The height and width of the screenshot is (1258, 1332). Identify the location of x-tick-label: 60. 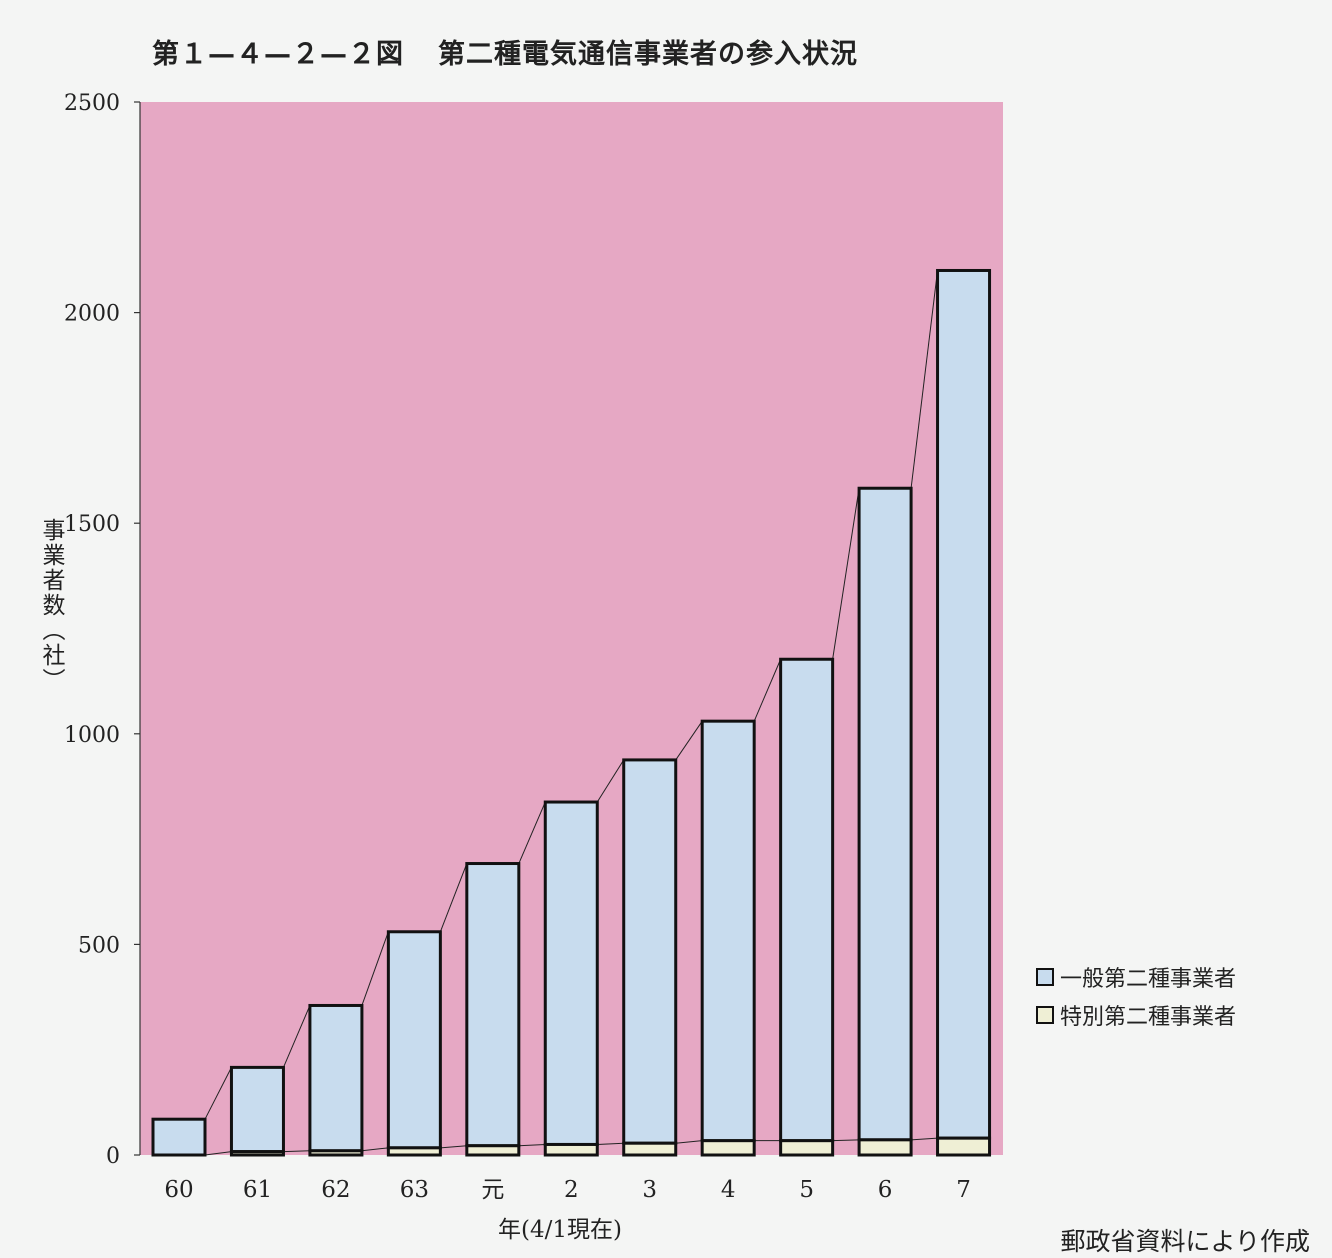
(178, 1190).